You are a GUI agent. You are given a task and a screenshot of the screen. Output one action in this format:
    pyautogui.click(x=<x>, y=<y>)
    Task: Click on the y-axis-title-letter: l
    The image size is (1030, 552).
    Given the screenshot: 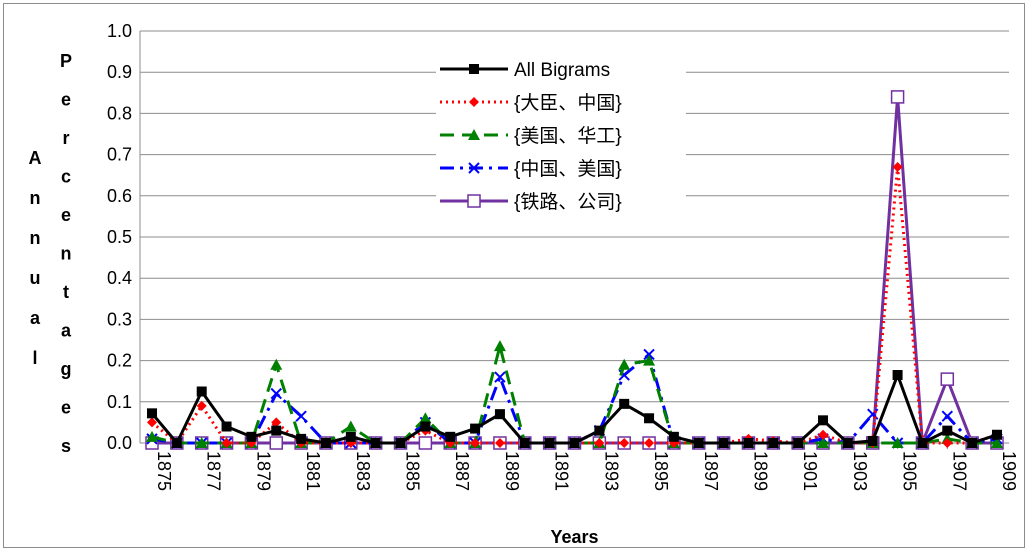 What is the action you would take?
    pyautogui.click(x=34, y=358)
    